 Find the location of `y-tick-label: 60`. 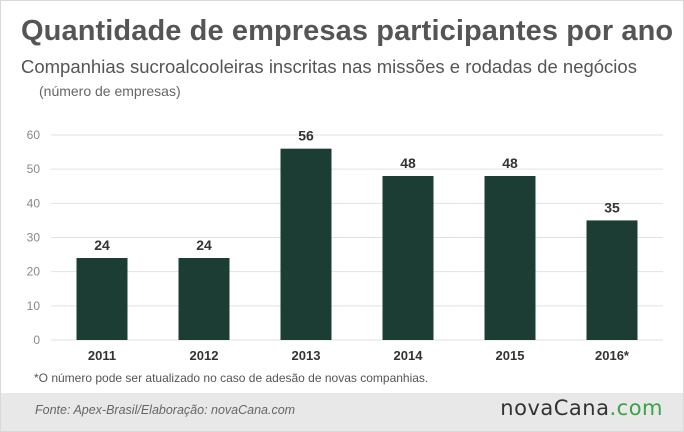

y-tick-label: 60 is located at coordinates (34, 135).